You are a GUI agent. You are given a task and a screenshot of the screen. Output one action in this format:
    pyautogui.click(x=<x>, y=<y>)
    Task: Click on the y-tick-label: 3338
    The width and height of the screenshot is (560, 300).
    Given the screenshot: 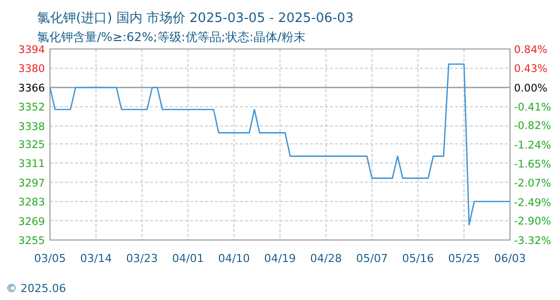 What is the action you would take?
    pyautogui.click(x=31, y=126)
    